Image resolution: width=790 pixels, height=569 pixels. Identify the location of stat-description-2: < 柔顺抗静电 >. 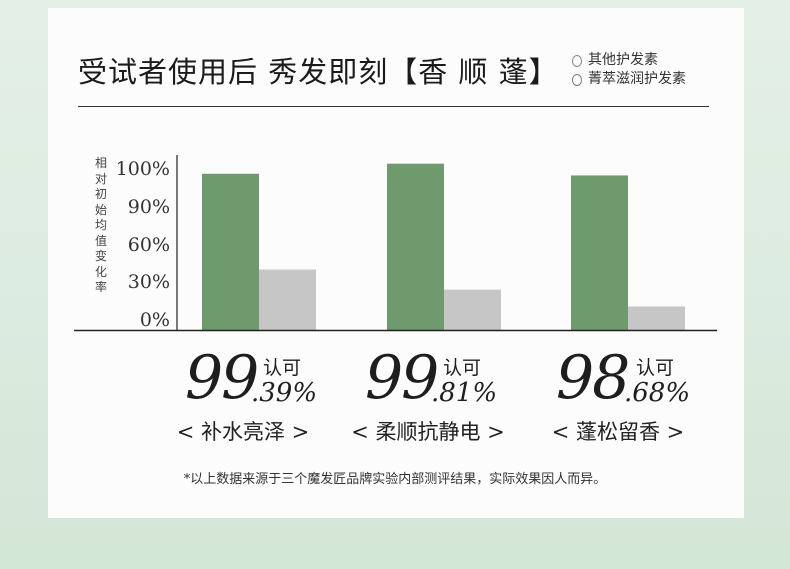
(428, 432).